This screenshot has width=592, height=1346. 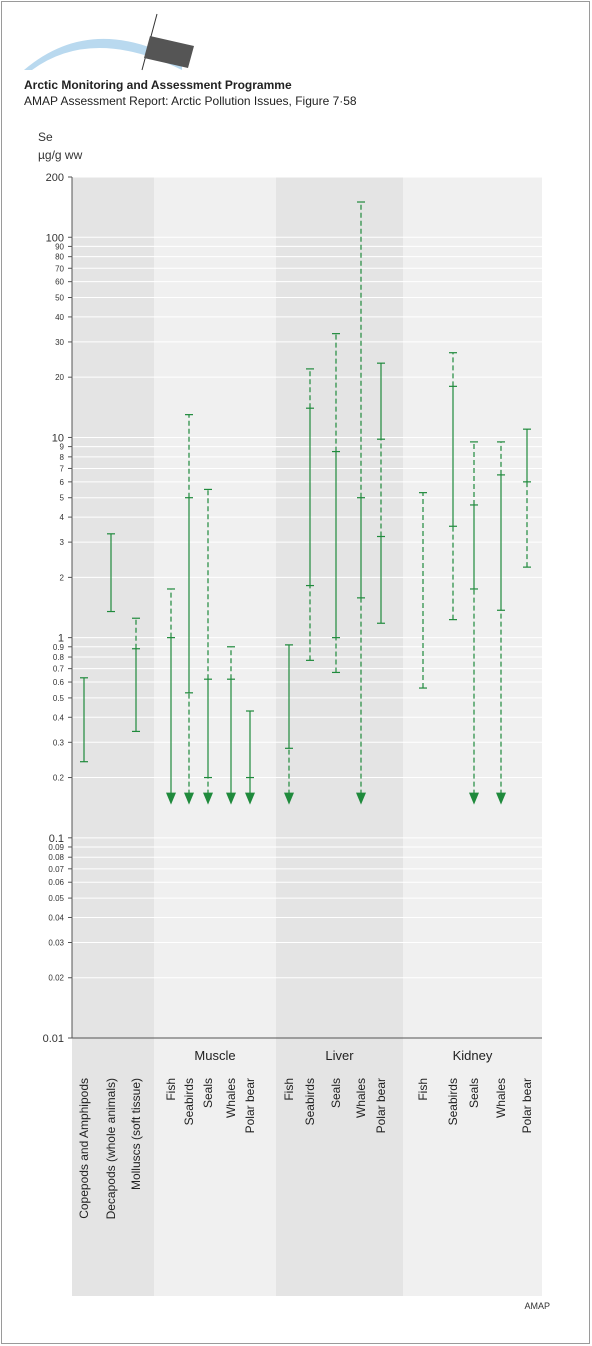 I want to click on y-tick-label: 30, so click(x=59, y=342).